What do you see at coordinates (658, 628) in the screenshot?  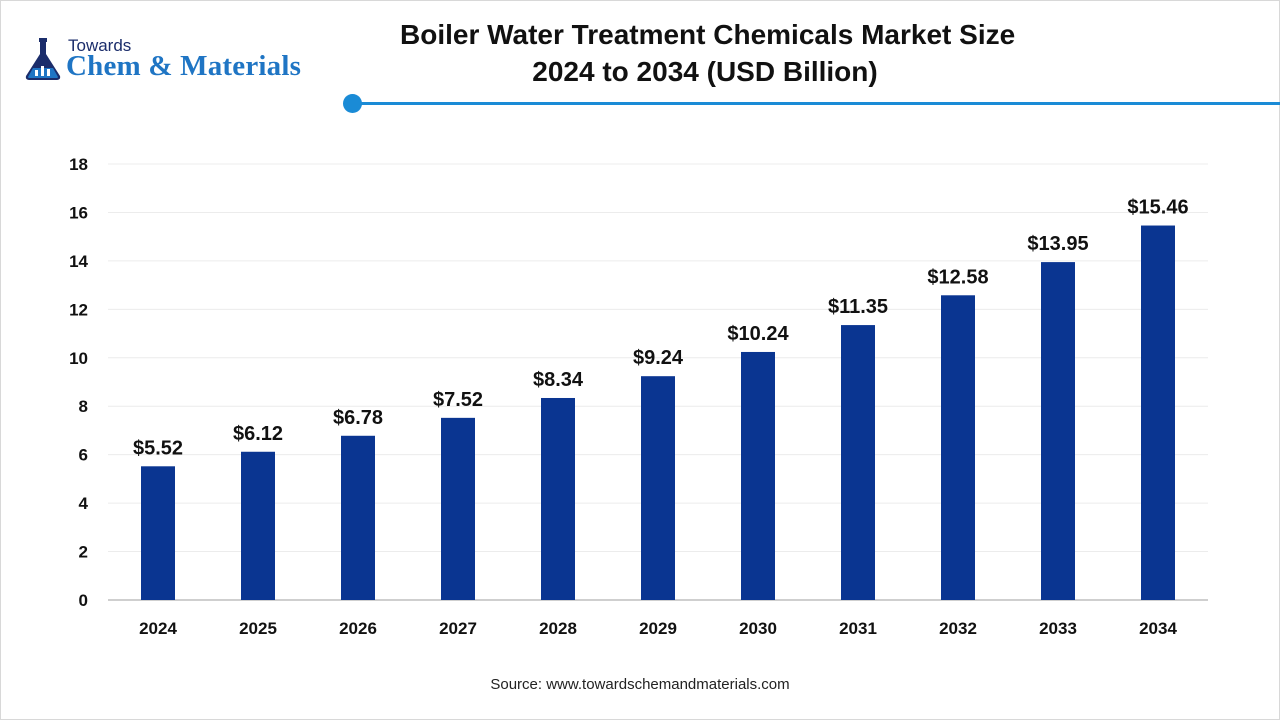 I see `x-tick-label: 2029` at bounding box center [658, 628].